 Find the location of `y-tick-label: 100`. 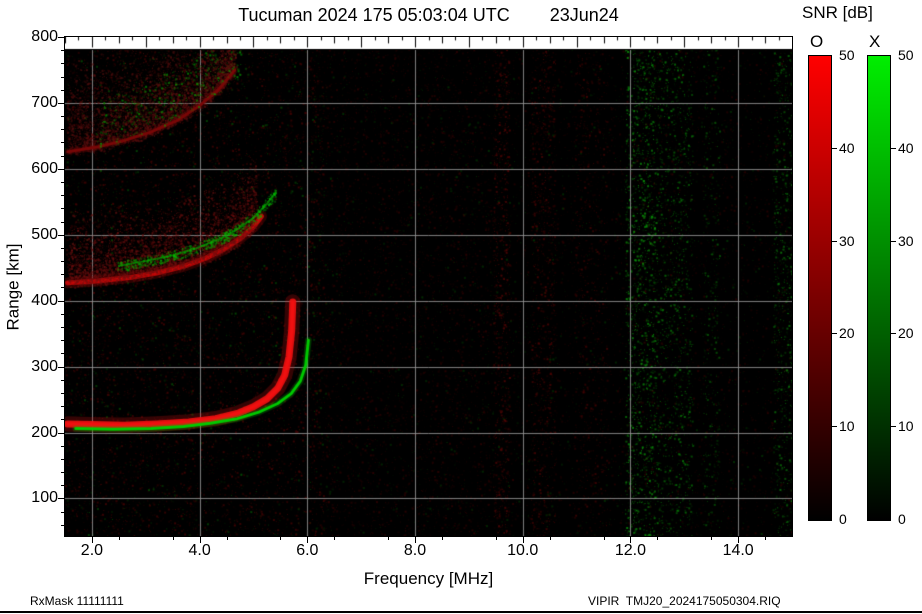

y-tick-label: 100 is located at coordinates (44, 498).